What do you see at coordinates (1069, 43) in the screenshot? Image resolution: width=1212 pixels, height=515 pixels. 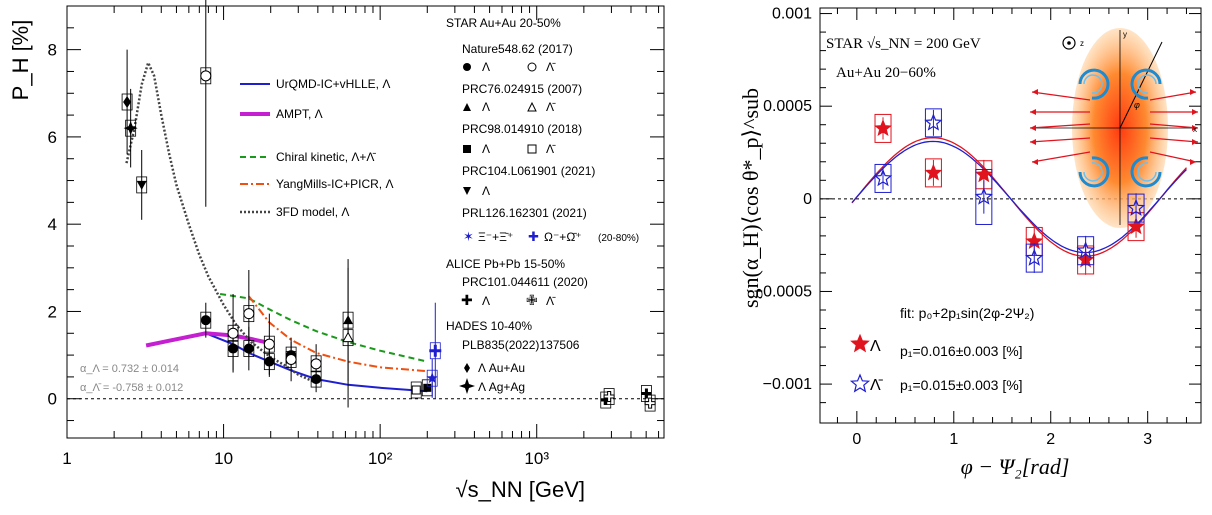 I see `z-axis-dot` at bounding box center [1069, 43].